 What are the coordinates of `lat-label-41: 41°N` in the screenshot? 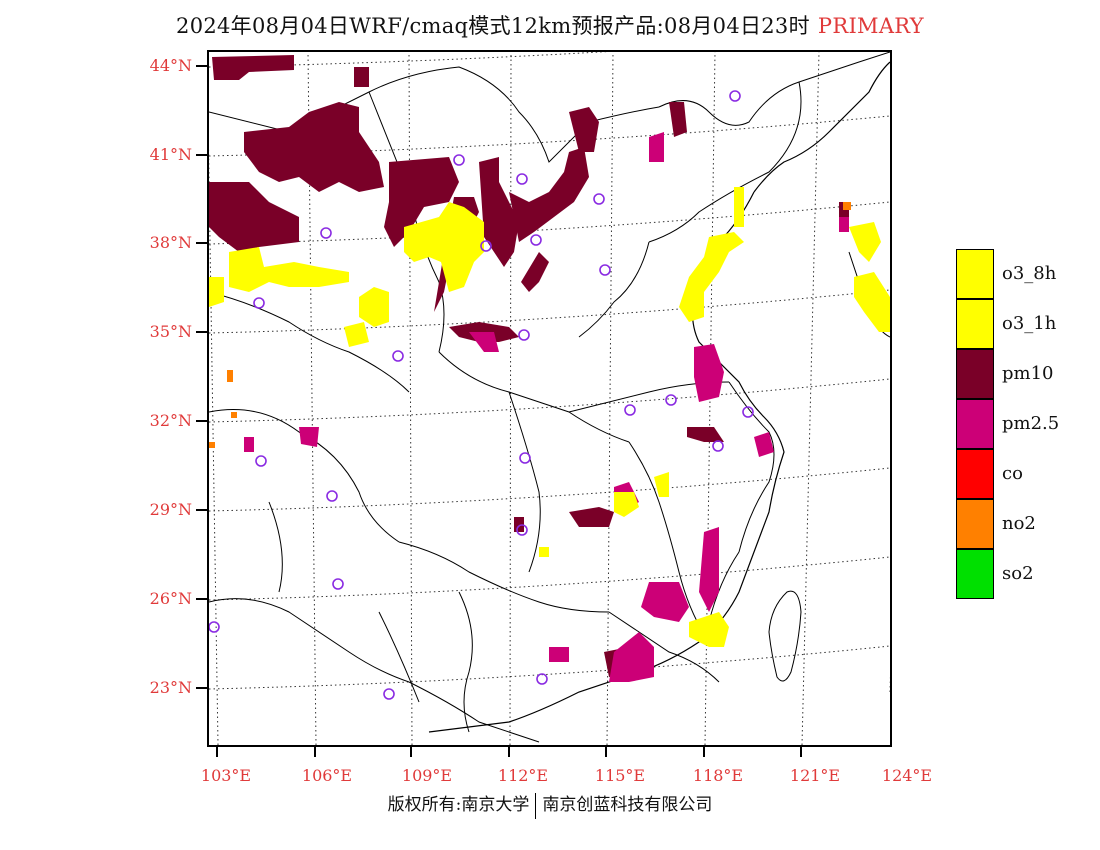 It's located at (170, 154).